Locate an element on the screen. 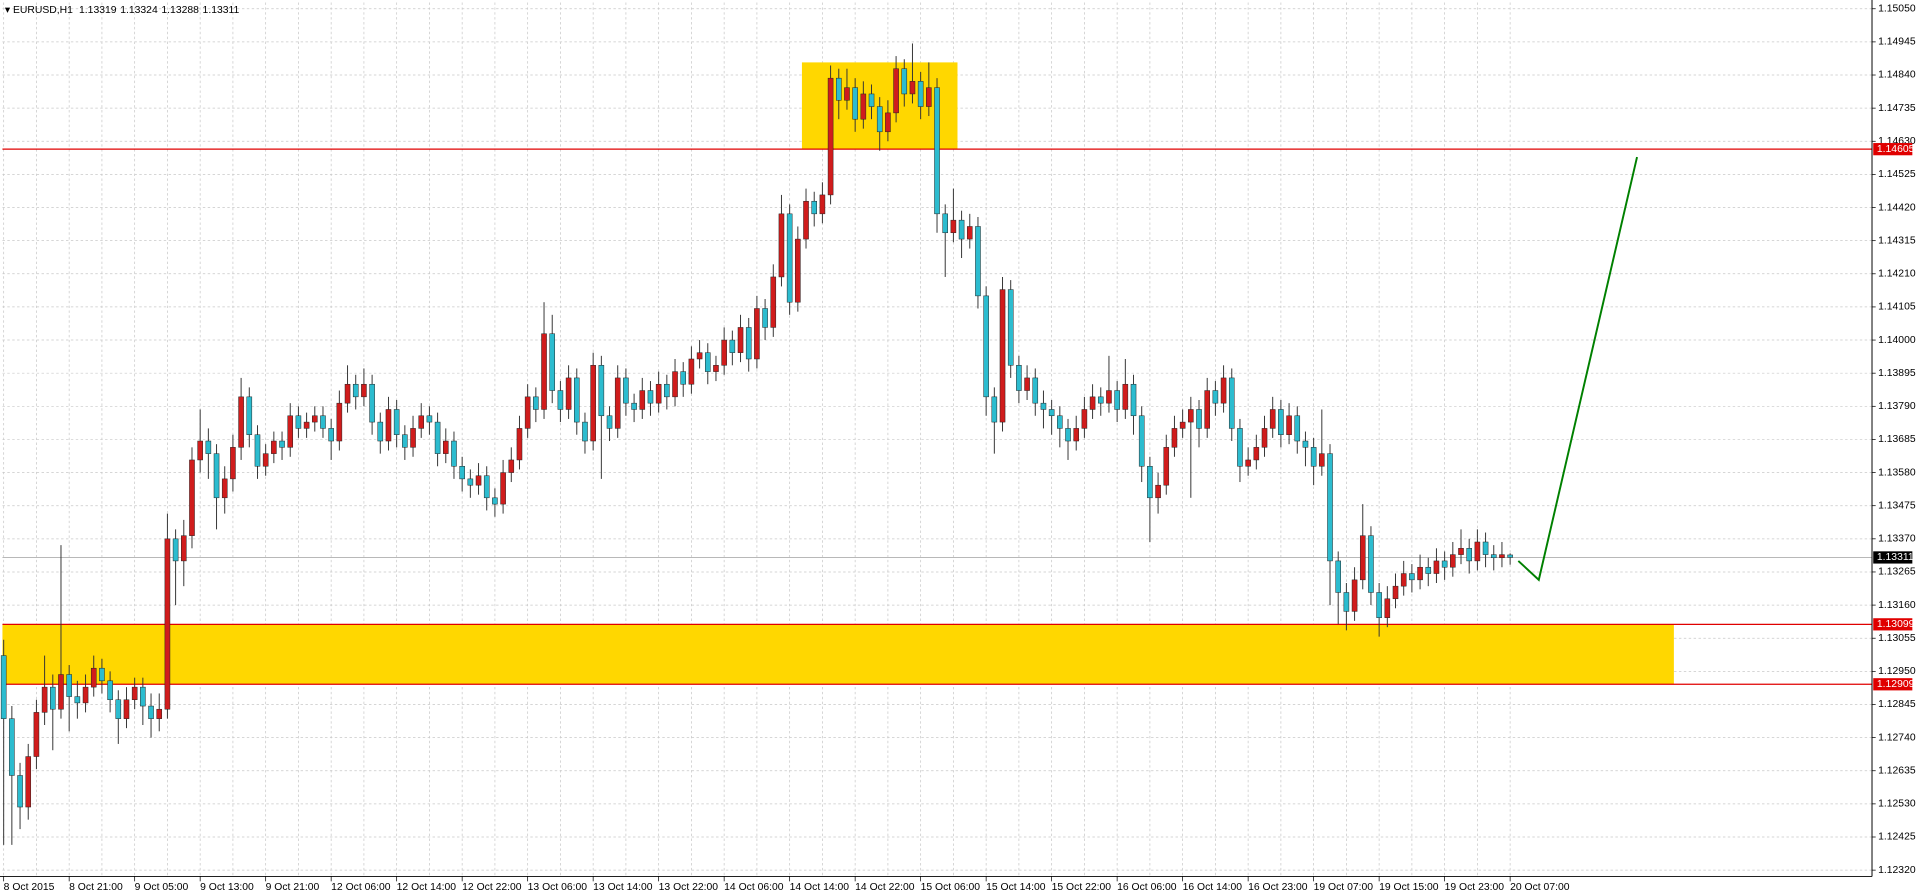  x-tick-label: 15 Oct 06:00 is located at coordinates (951, 887).